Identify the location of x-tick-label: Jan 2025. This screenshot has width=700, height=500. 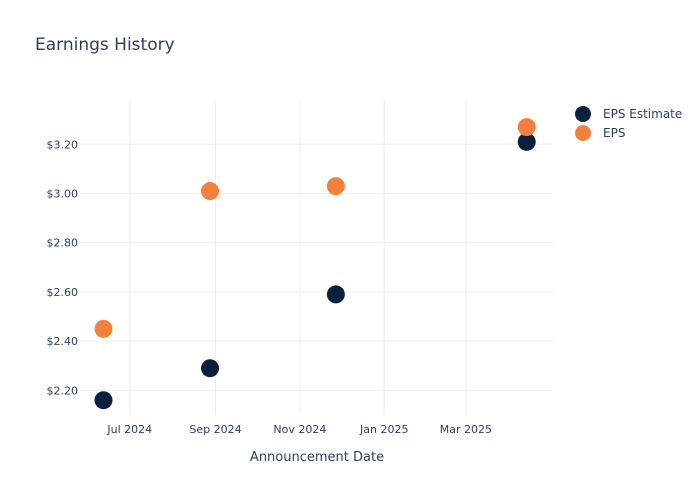
(383, 429).